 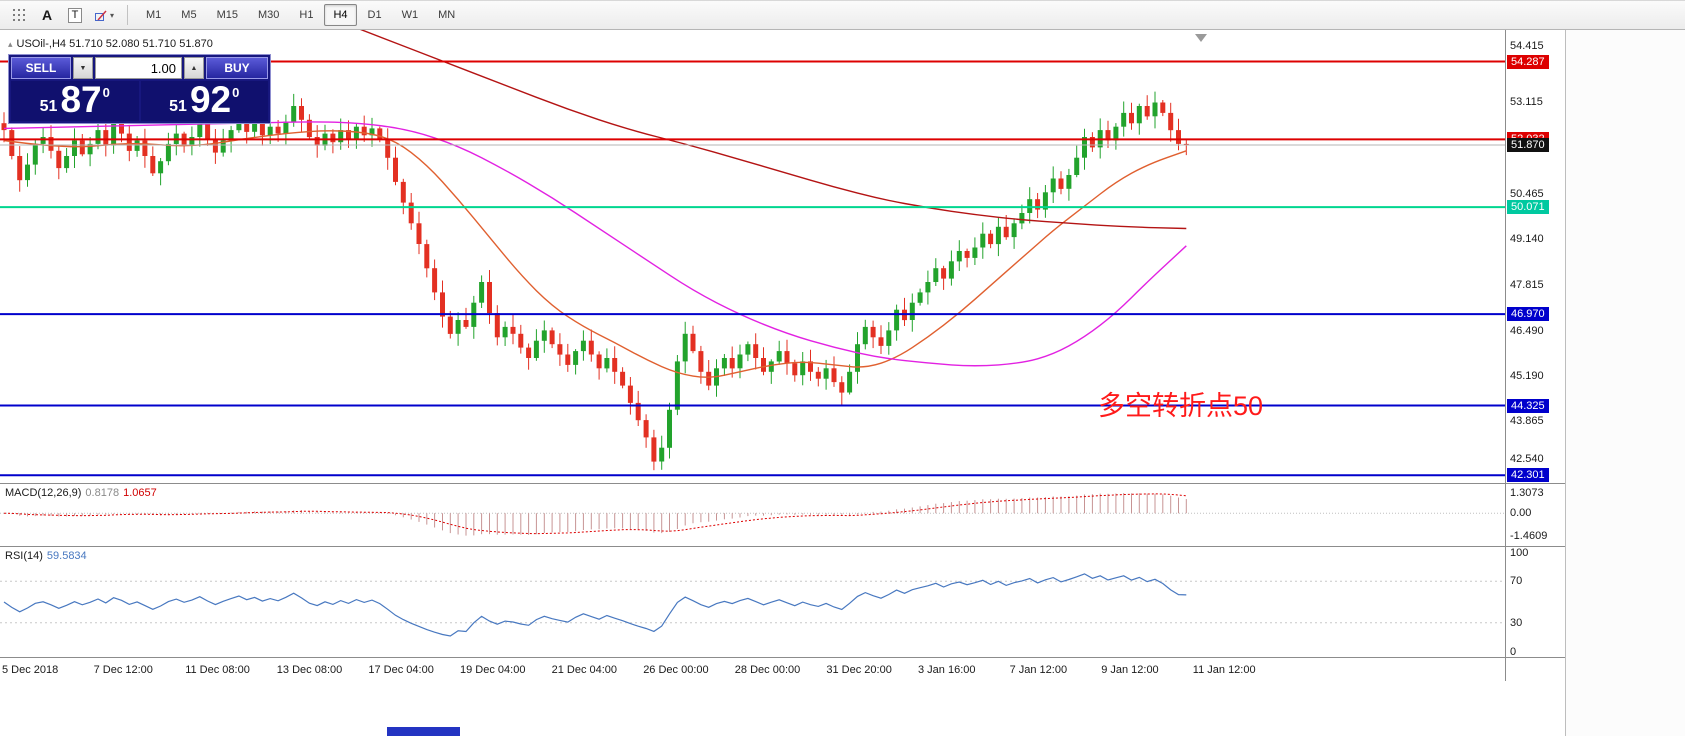 I want to click on toolbar-separator, so click(x=128, y=15).